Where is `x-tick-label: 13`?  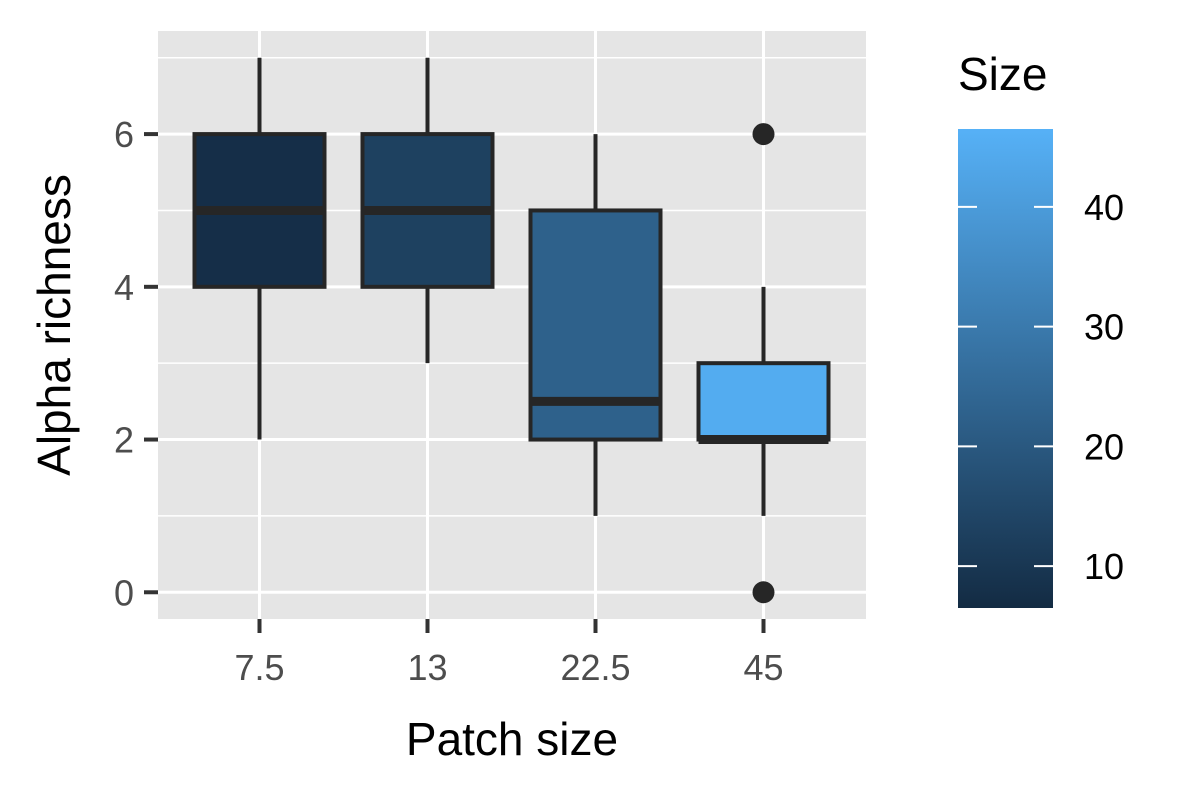 x-tick-label: 13 is located at coordinates (427, 667).